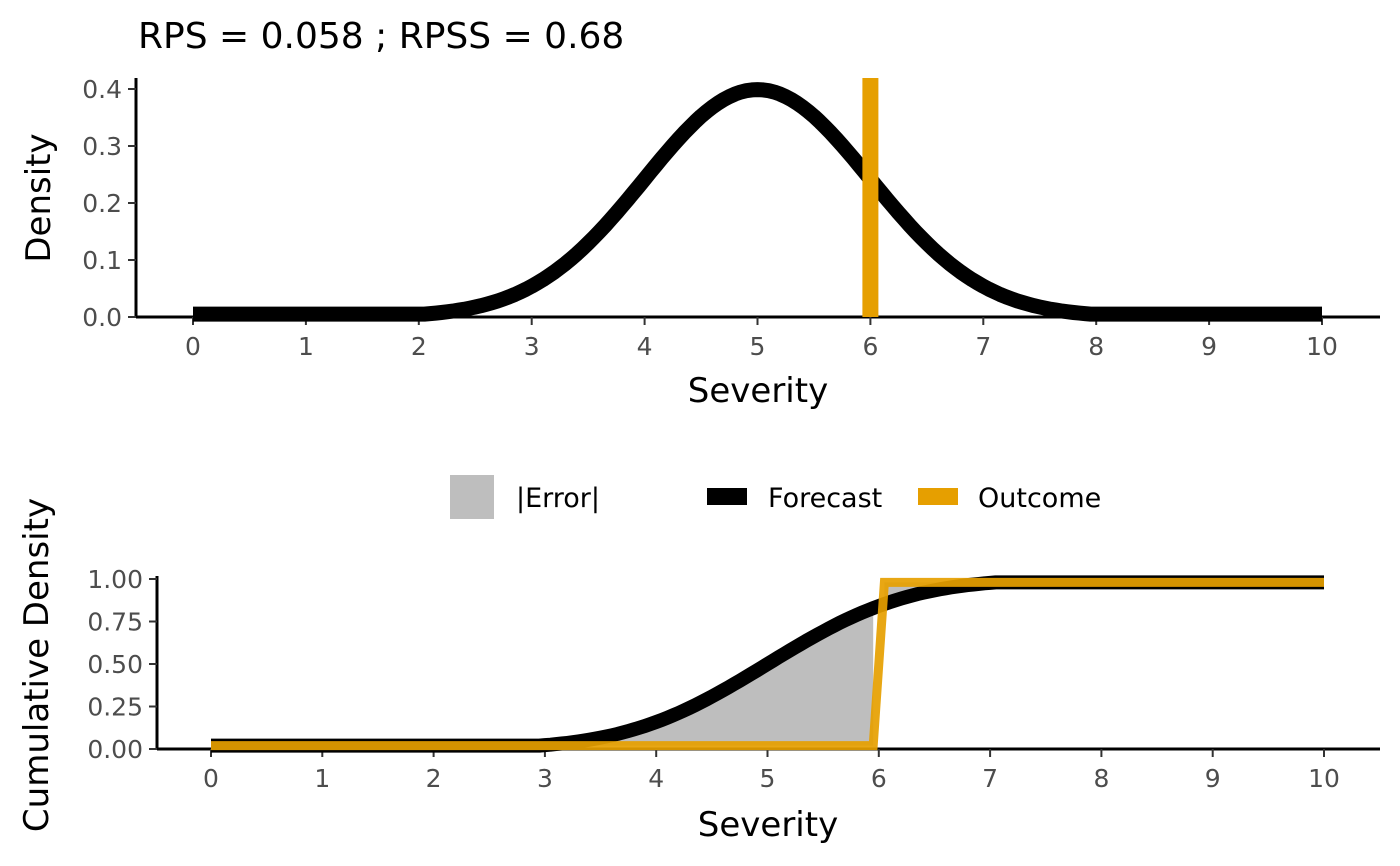 This screenshot has width=1400, height=866. Describe the element at coordinates (472, 497) in the screenshot. I see `legend-key-error` at that location.